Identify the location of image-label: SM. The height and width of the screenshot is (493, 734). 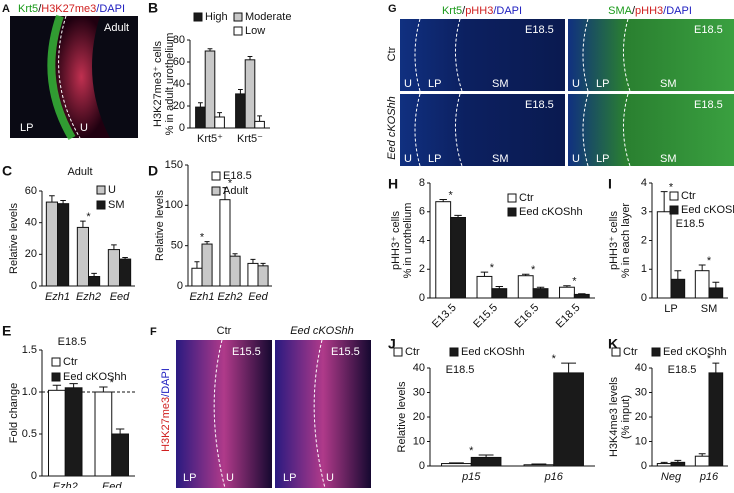
(500, 84).